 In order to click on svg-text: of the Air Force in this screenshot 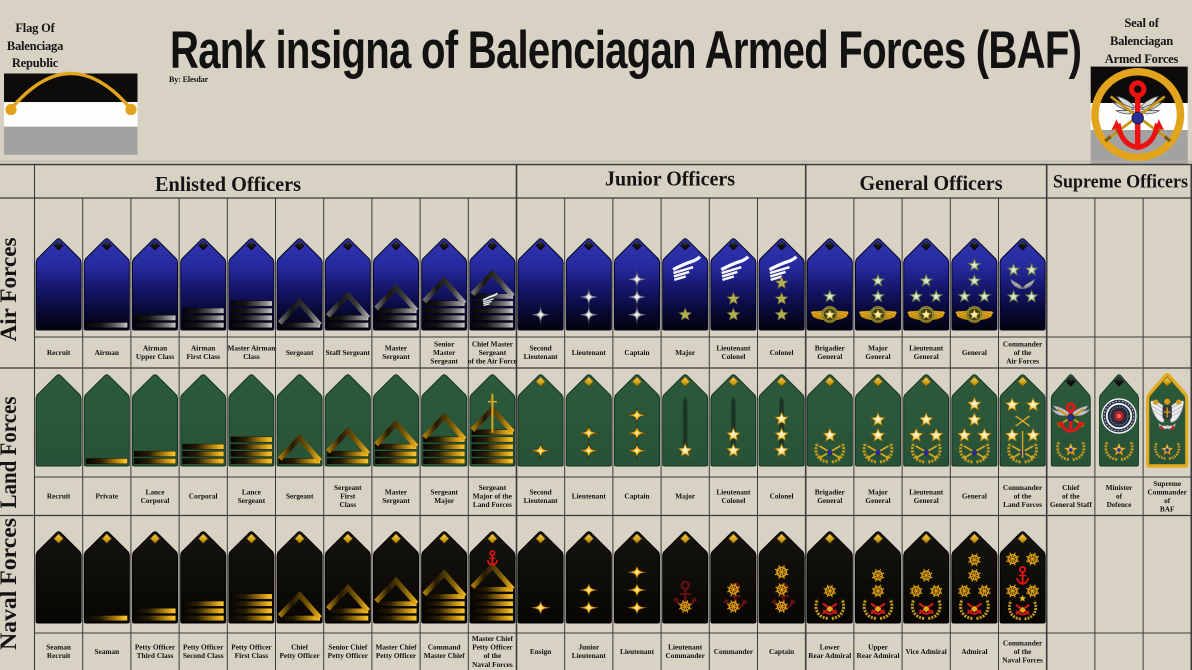, I will do `click(493, 361)`.